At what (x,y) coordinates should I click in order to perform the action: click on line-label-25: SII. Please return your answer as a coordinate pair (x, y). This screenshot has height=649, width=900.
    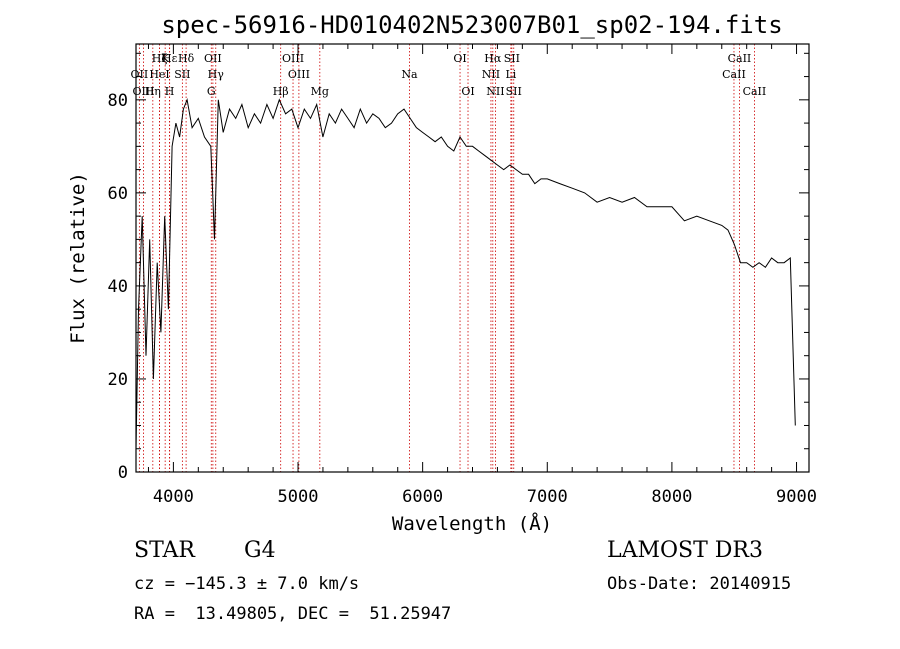
    Looking at the image, I should click on (514, 91).